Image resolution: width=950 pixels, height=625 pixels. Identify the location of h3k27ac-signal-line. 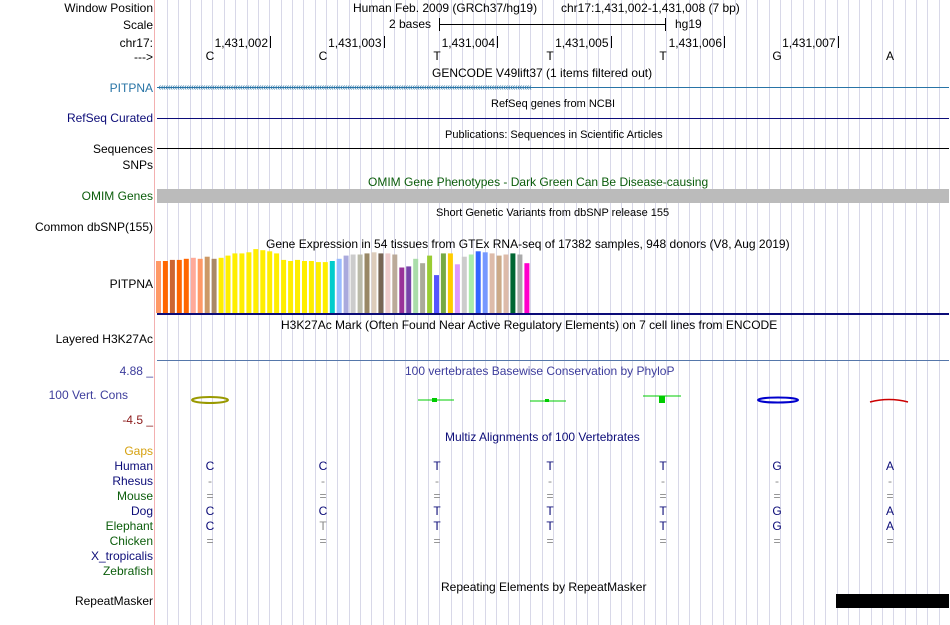
(553, 360).